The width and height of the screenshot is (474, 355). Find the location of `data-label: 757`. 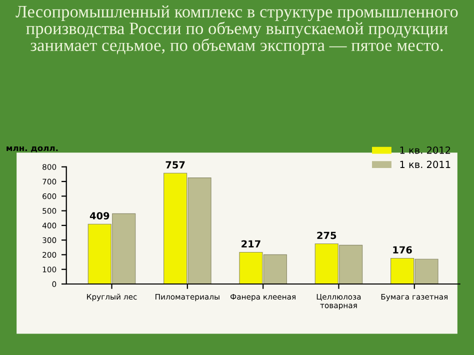

data-label: 757 is located at coordinates (175, 164).